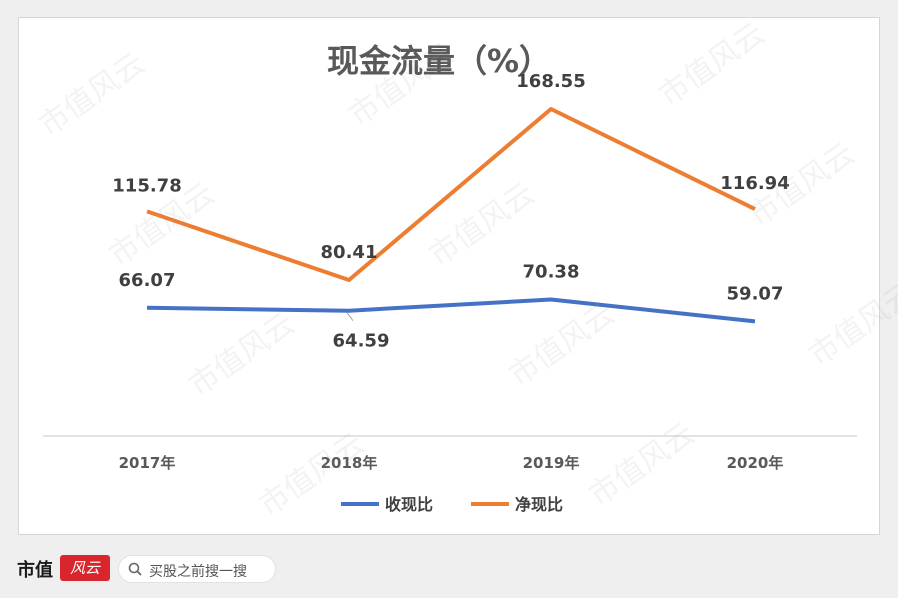 The image size is (898, 598). What do you see at coordinates (452, 504) in the screenshot?
I see `legend: 收现比 净现比` at bounding box center [452, 504].